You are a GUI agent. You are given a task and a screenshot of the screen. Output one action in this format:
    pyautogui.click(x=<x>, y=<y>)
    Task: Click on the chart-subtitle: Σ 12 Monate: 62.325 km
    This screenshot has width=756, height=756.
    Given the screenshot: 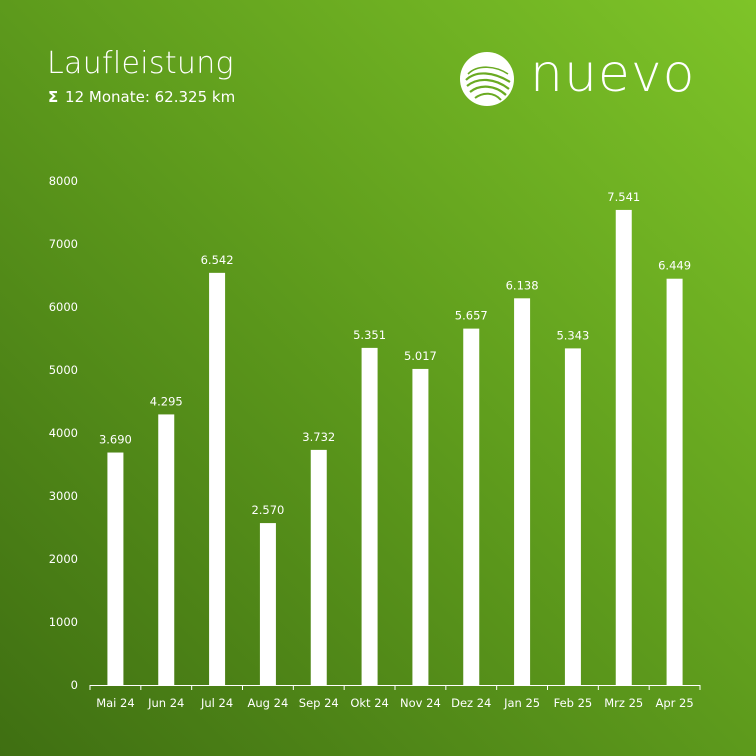 What is the action you would take?
    pyautogui.click(x=141, y=97)
    